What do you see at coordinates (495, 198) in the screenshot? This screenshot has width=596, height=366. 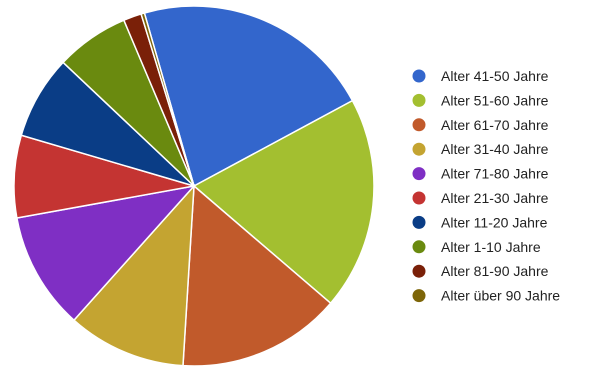 I see `legend-label-6: Alter 21-30 Jahre` at bounding box center [495, 198].